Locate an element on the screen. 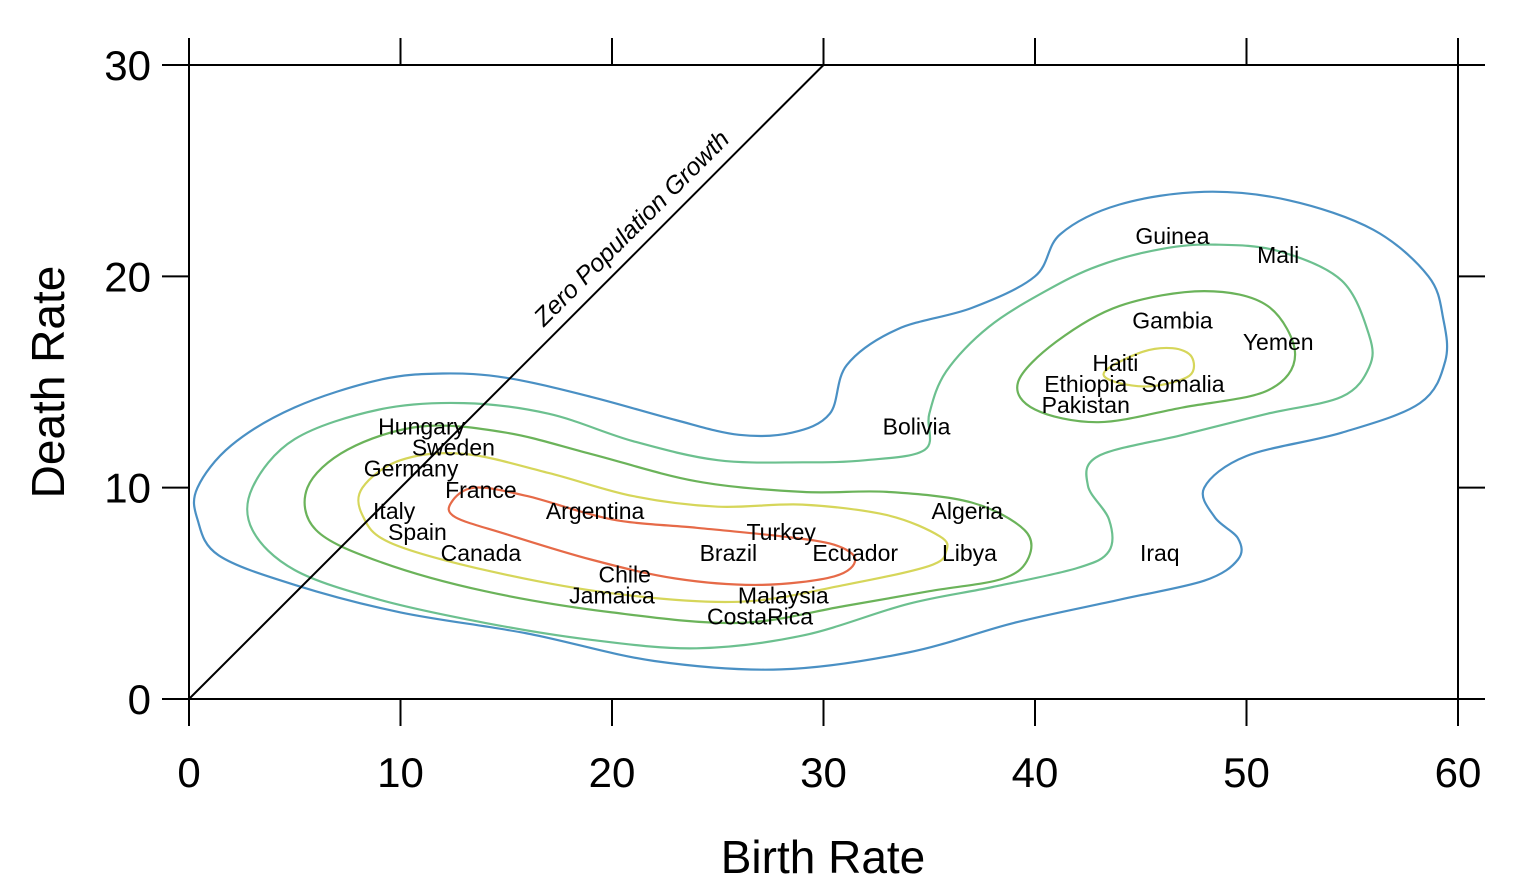  x-tick-label: 40 is located at coordinates (1035, 772).